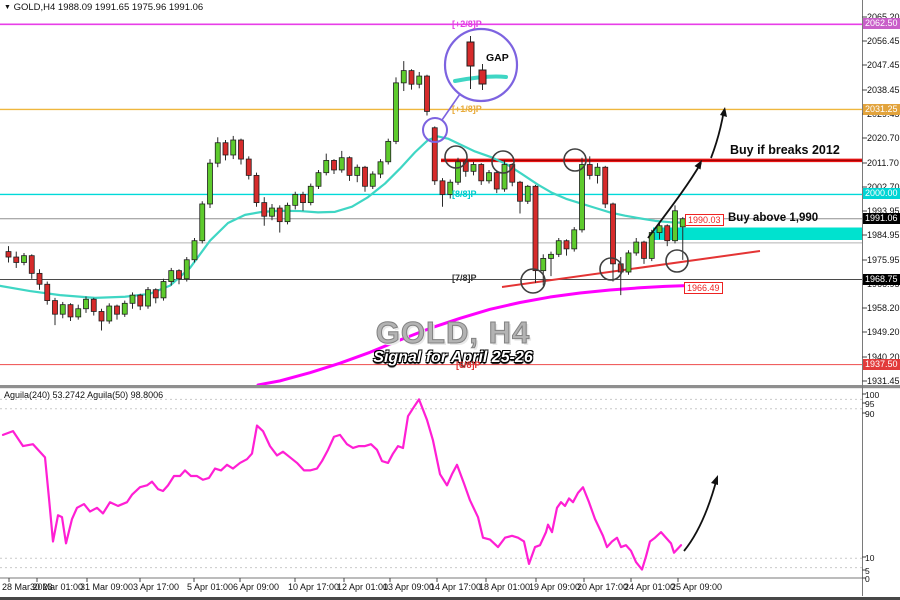  Describe the element at coordinates (314, 587) in the screenshot. I see `date-axis-label: 10 Apr 17:00` at that location.